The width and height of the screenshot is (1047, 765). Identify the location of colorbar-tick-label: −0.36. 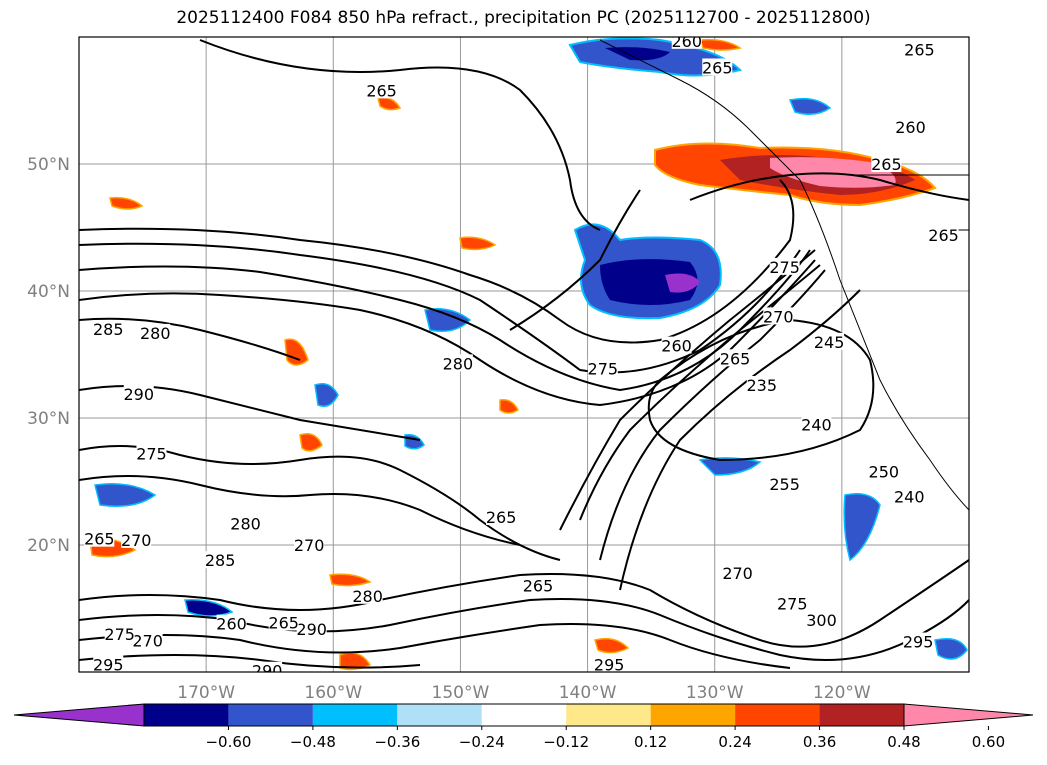
(397, 742).